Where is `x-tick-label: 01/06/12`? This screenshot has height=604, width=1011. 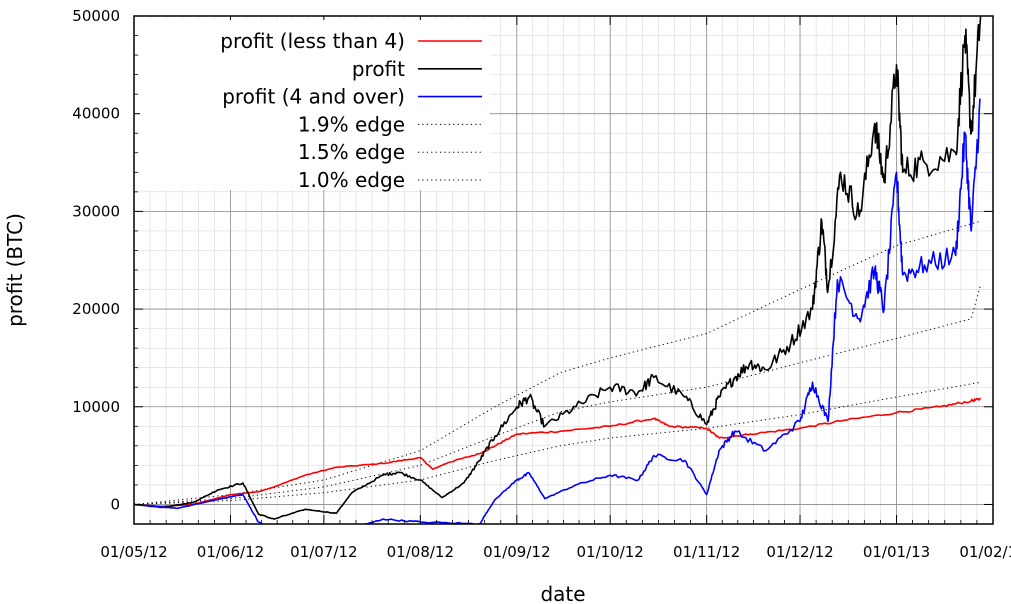 x-tick-label: 01/06/12 is located at coordinates (230, 552).